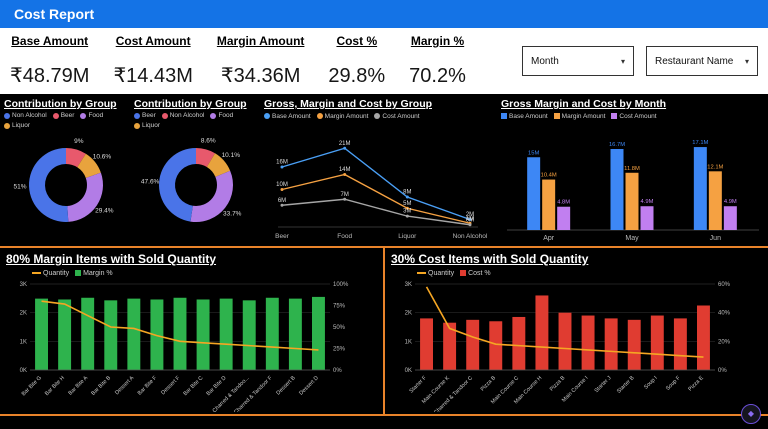 This screenshot has width=768, height=429. I want to click on svg-text: 40%, so click(724, 314).